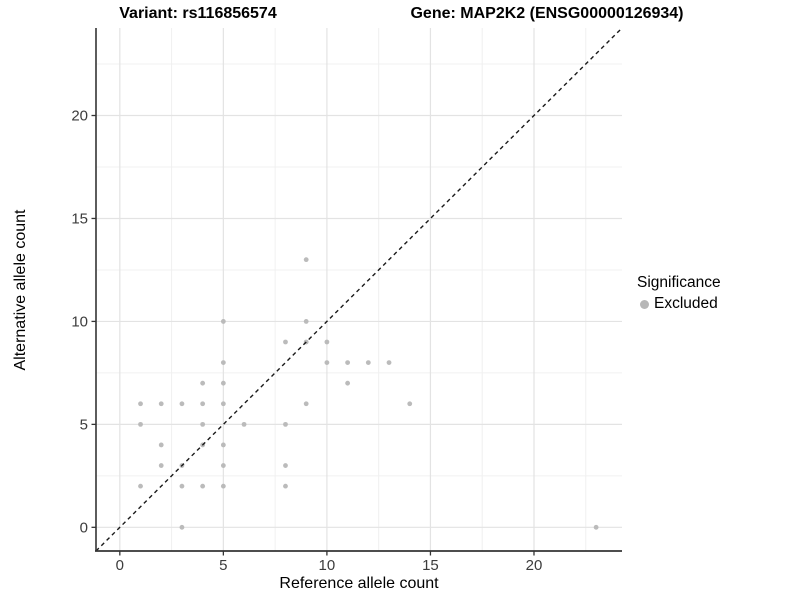 This screenshot has height=600, width=800. Describe the element at coordinates (359, 583) in the screenshot. I see `x-axis-title: Reference allele count` at that location.